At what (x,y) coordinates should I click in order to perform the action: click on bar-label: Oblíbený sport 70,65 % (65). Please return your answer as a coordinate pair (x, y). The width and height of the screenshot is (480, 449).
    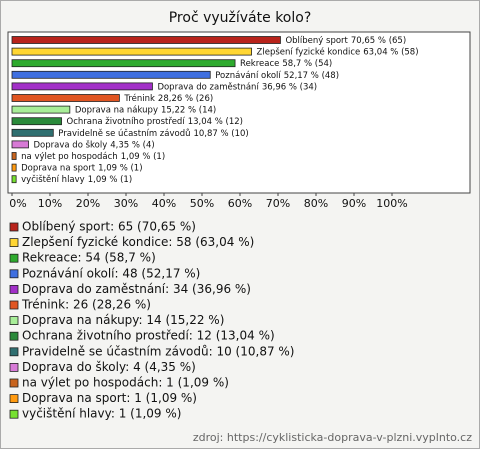
    Looking at the image, I should click on (345, 41).